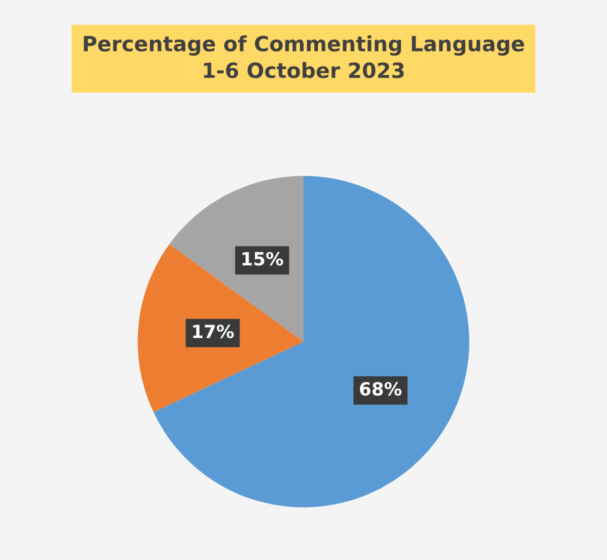 This screenshot has height=560, width=607. What do you see at coordinates (213, 331) in the screenshot?
I see `data-label: 17%` at bounding box center [213, 331].